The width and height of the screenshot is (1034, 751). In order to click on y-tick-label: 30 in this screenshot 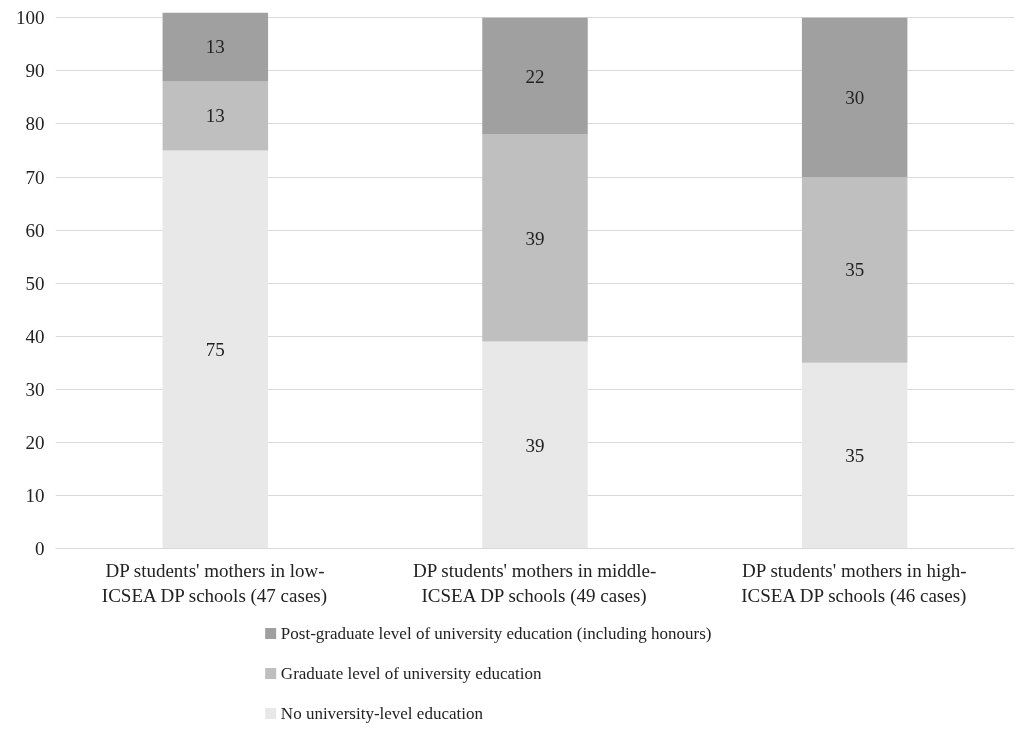, I will do `click(35, 389)`.